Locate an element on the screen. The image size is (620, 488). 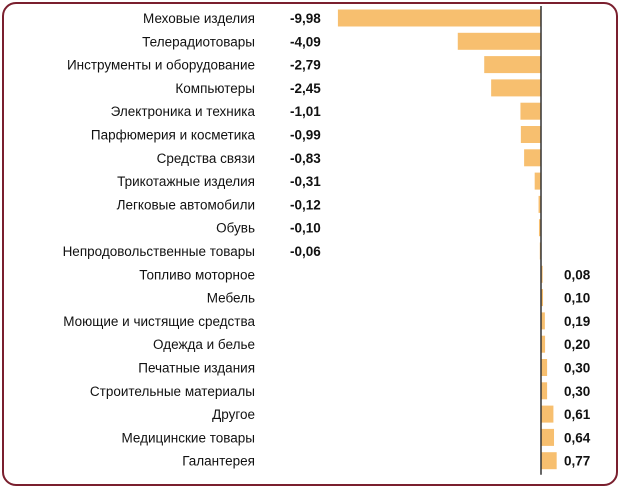
value-label: -2,45 is located at coordinates (305, 88).